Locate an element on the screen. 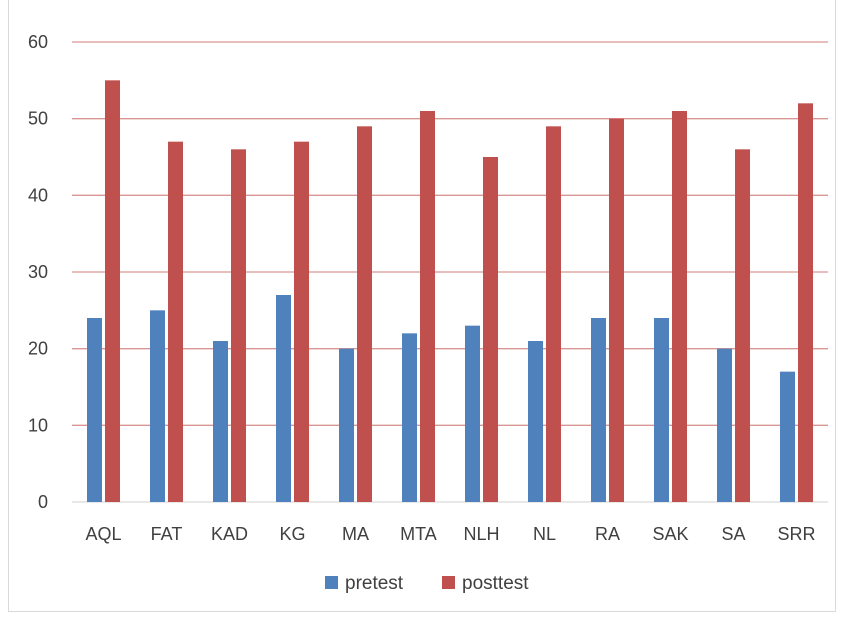 Image resolution: width=843 pixels, height=617 pixels. bar-pretest-RA is located at coordinates (598, 410).